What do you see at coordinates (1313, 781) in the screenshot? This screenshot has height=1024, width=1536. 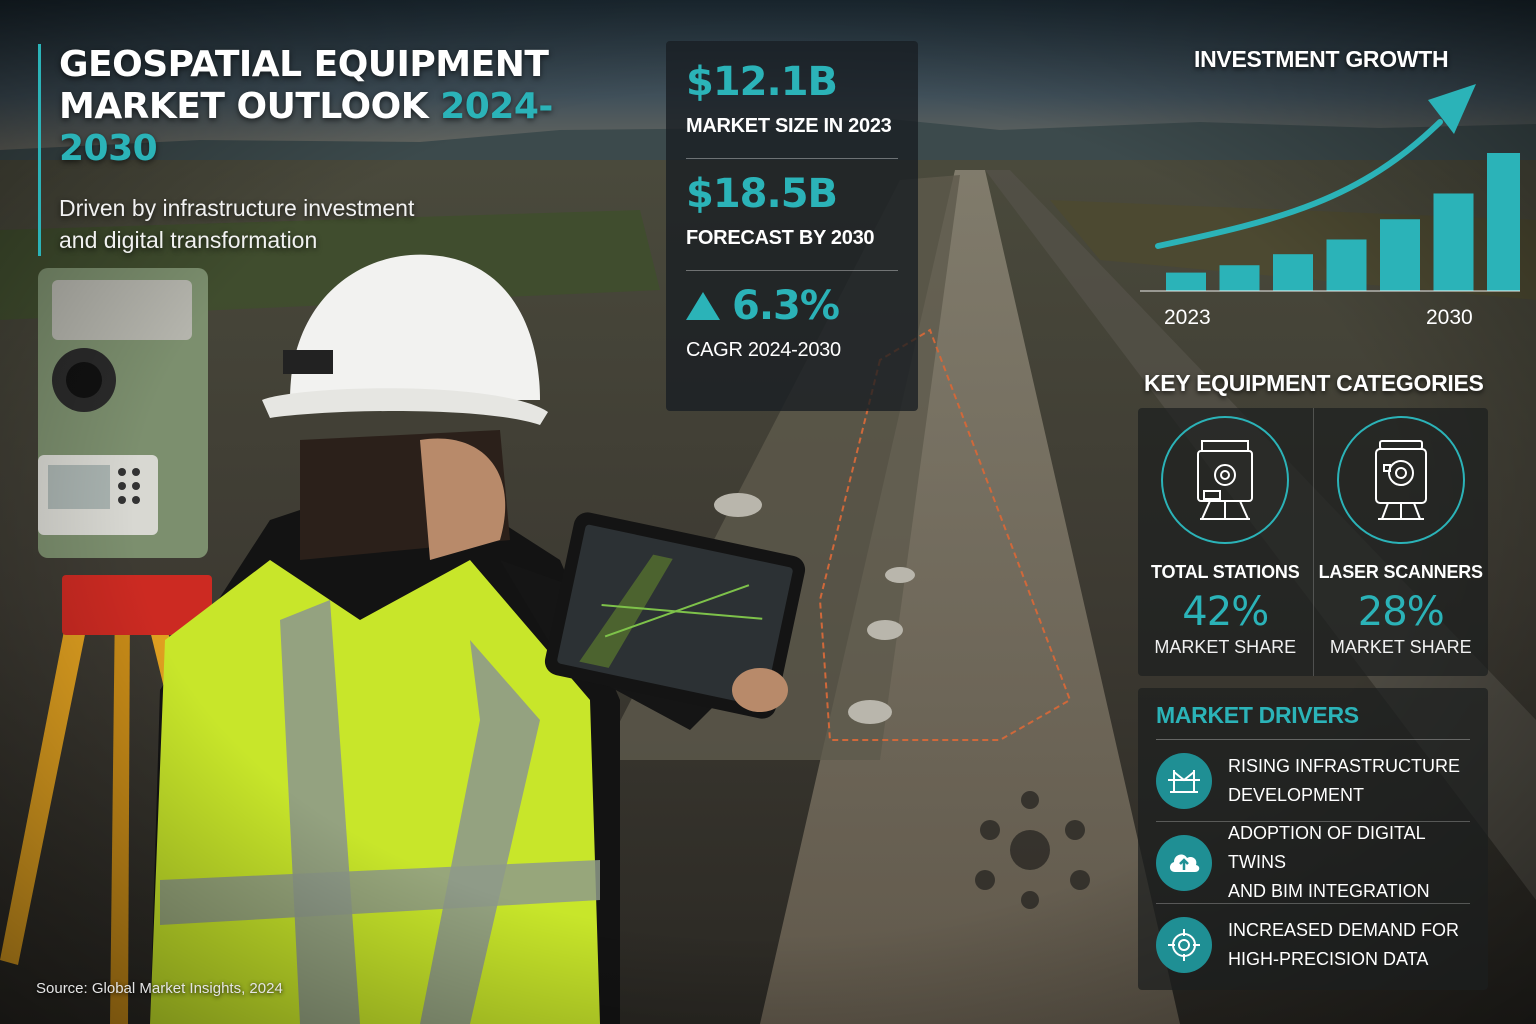 I see `driver-item: RISING INFRASTRUCTURE DEVELOPMENT` at bounding box center [1313, 781].